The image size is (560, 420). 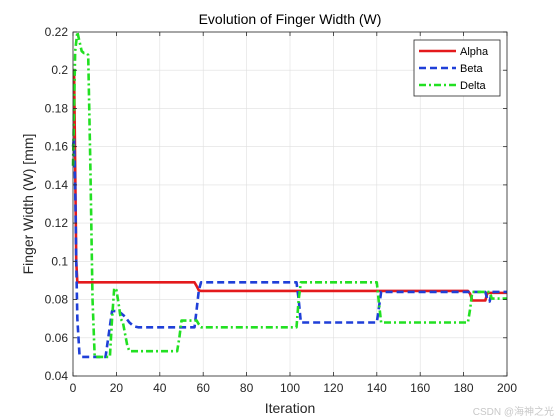 What do you see at coordinates (28, 204) in the screenshot?
I see `y-axis-title: Finger Width (W) [mm]` at bounding box center [28, 204].